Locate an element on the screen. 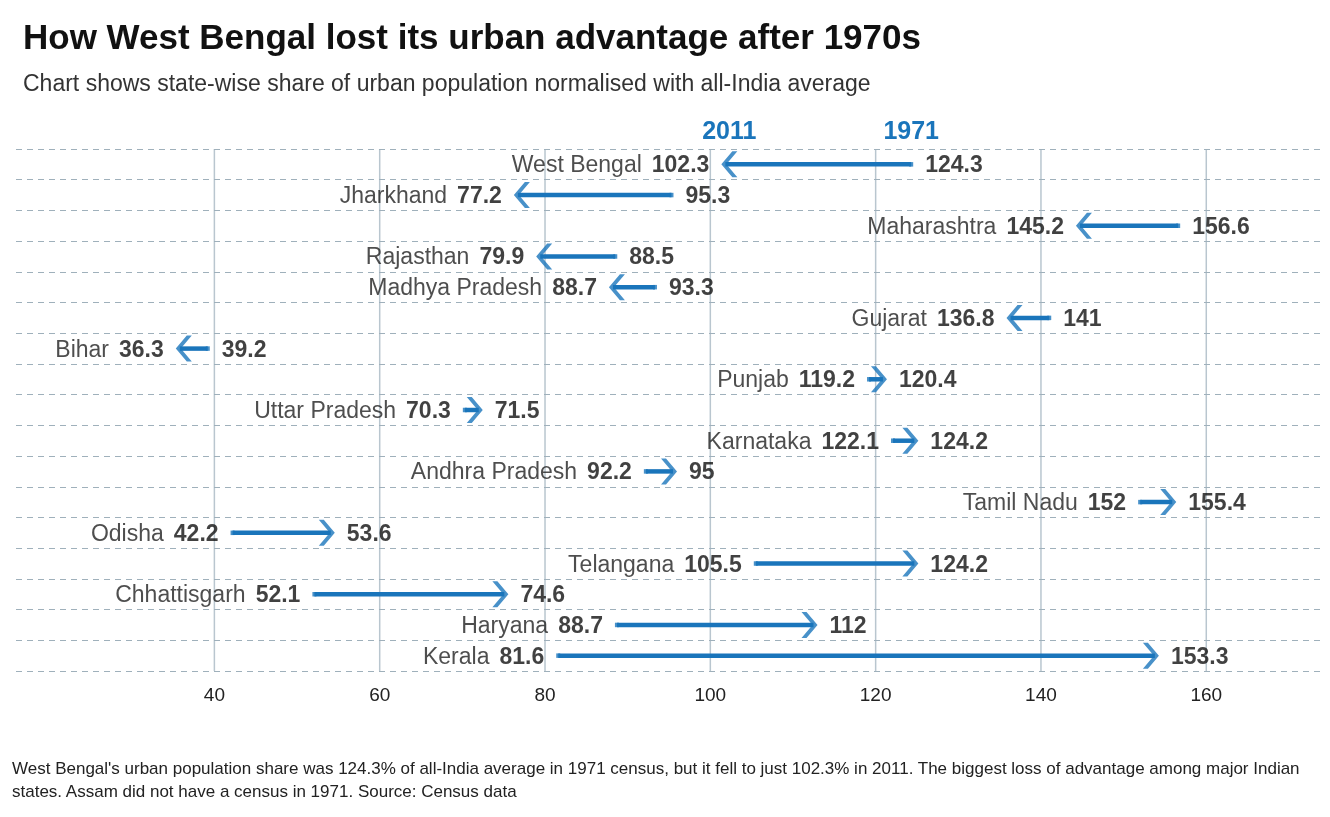 The image size is (1330, 817). data-label: 95.3 is located at coordinates (708, 195).